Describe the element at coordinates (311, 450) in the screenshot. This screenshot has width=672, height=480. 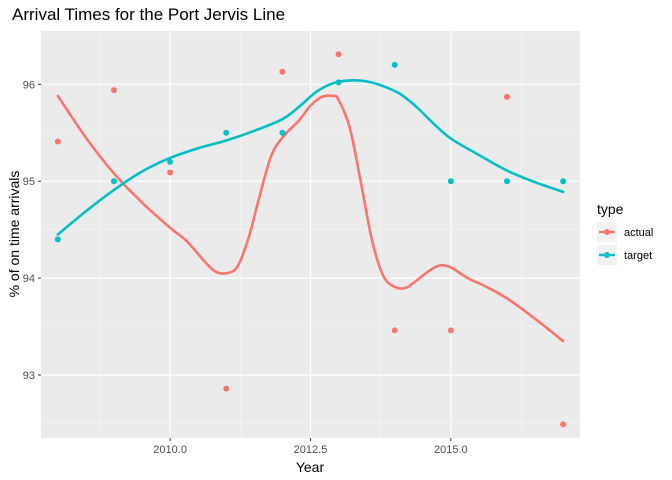
I see `x-tick-label: 2012.5` at that location.